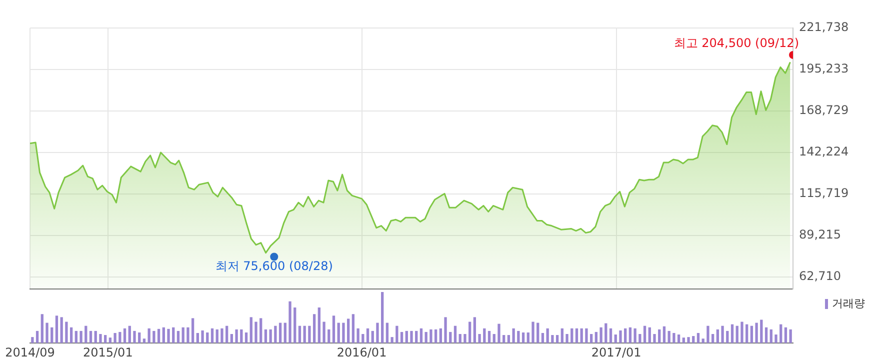 This screenshot has height=362, width=876. What do you see at coordinates (820, 235) in the screenshot?
I see `y-tick-label: 89,215` at bounding box center [820, 235].